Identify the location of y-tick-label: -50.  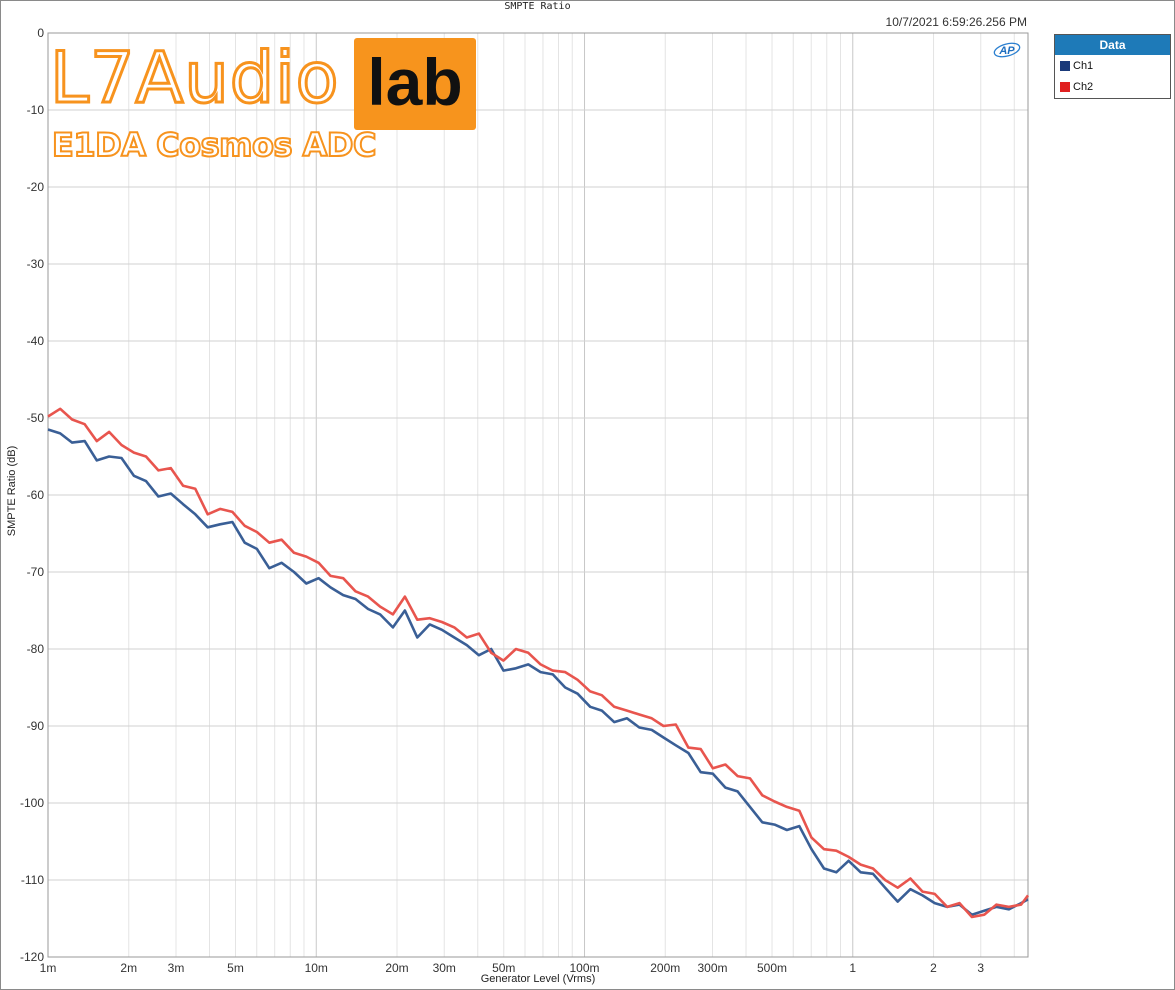
(36, 418).